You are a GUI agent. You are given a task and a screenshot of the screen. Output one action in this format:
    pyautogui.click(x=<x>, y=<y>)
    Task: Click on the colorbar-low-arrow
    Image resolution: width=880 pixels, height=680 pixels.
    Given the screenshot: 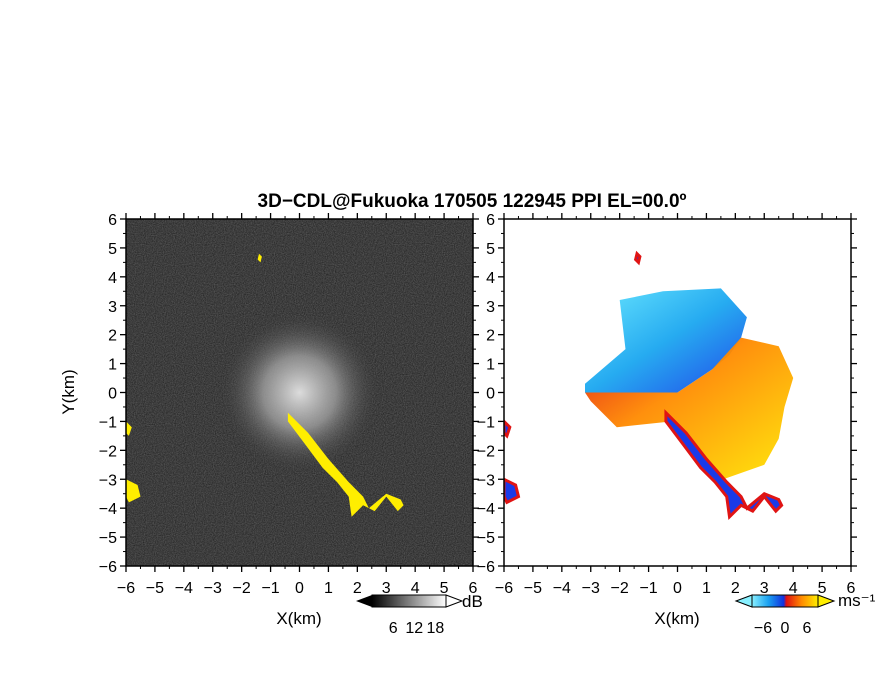 What is the action you would take?
    pyautogui.click(x=364, y=601)
    